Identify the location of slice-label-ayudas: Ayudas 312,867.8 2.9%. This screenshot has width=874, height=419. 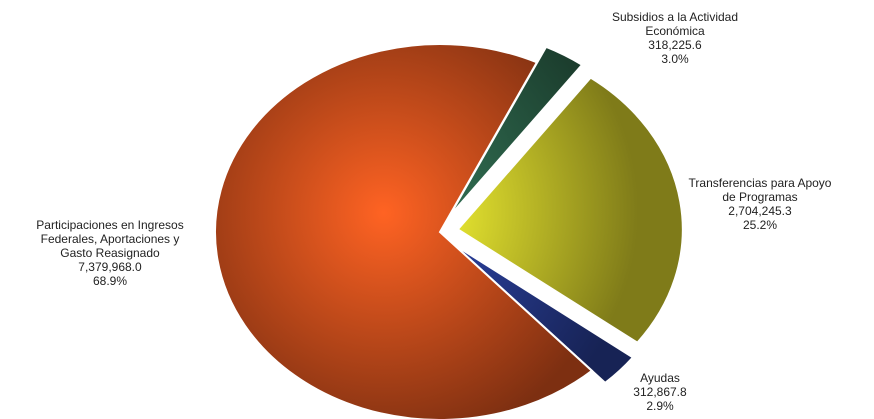
(660, 392).